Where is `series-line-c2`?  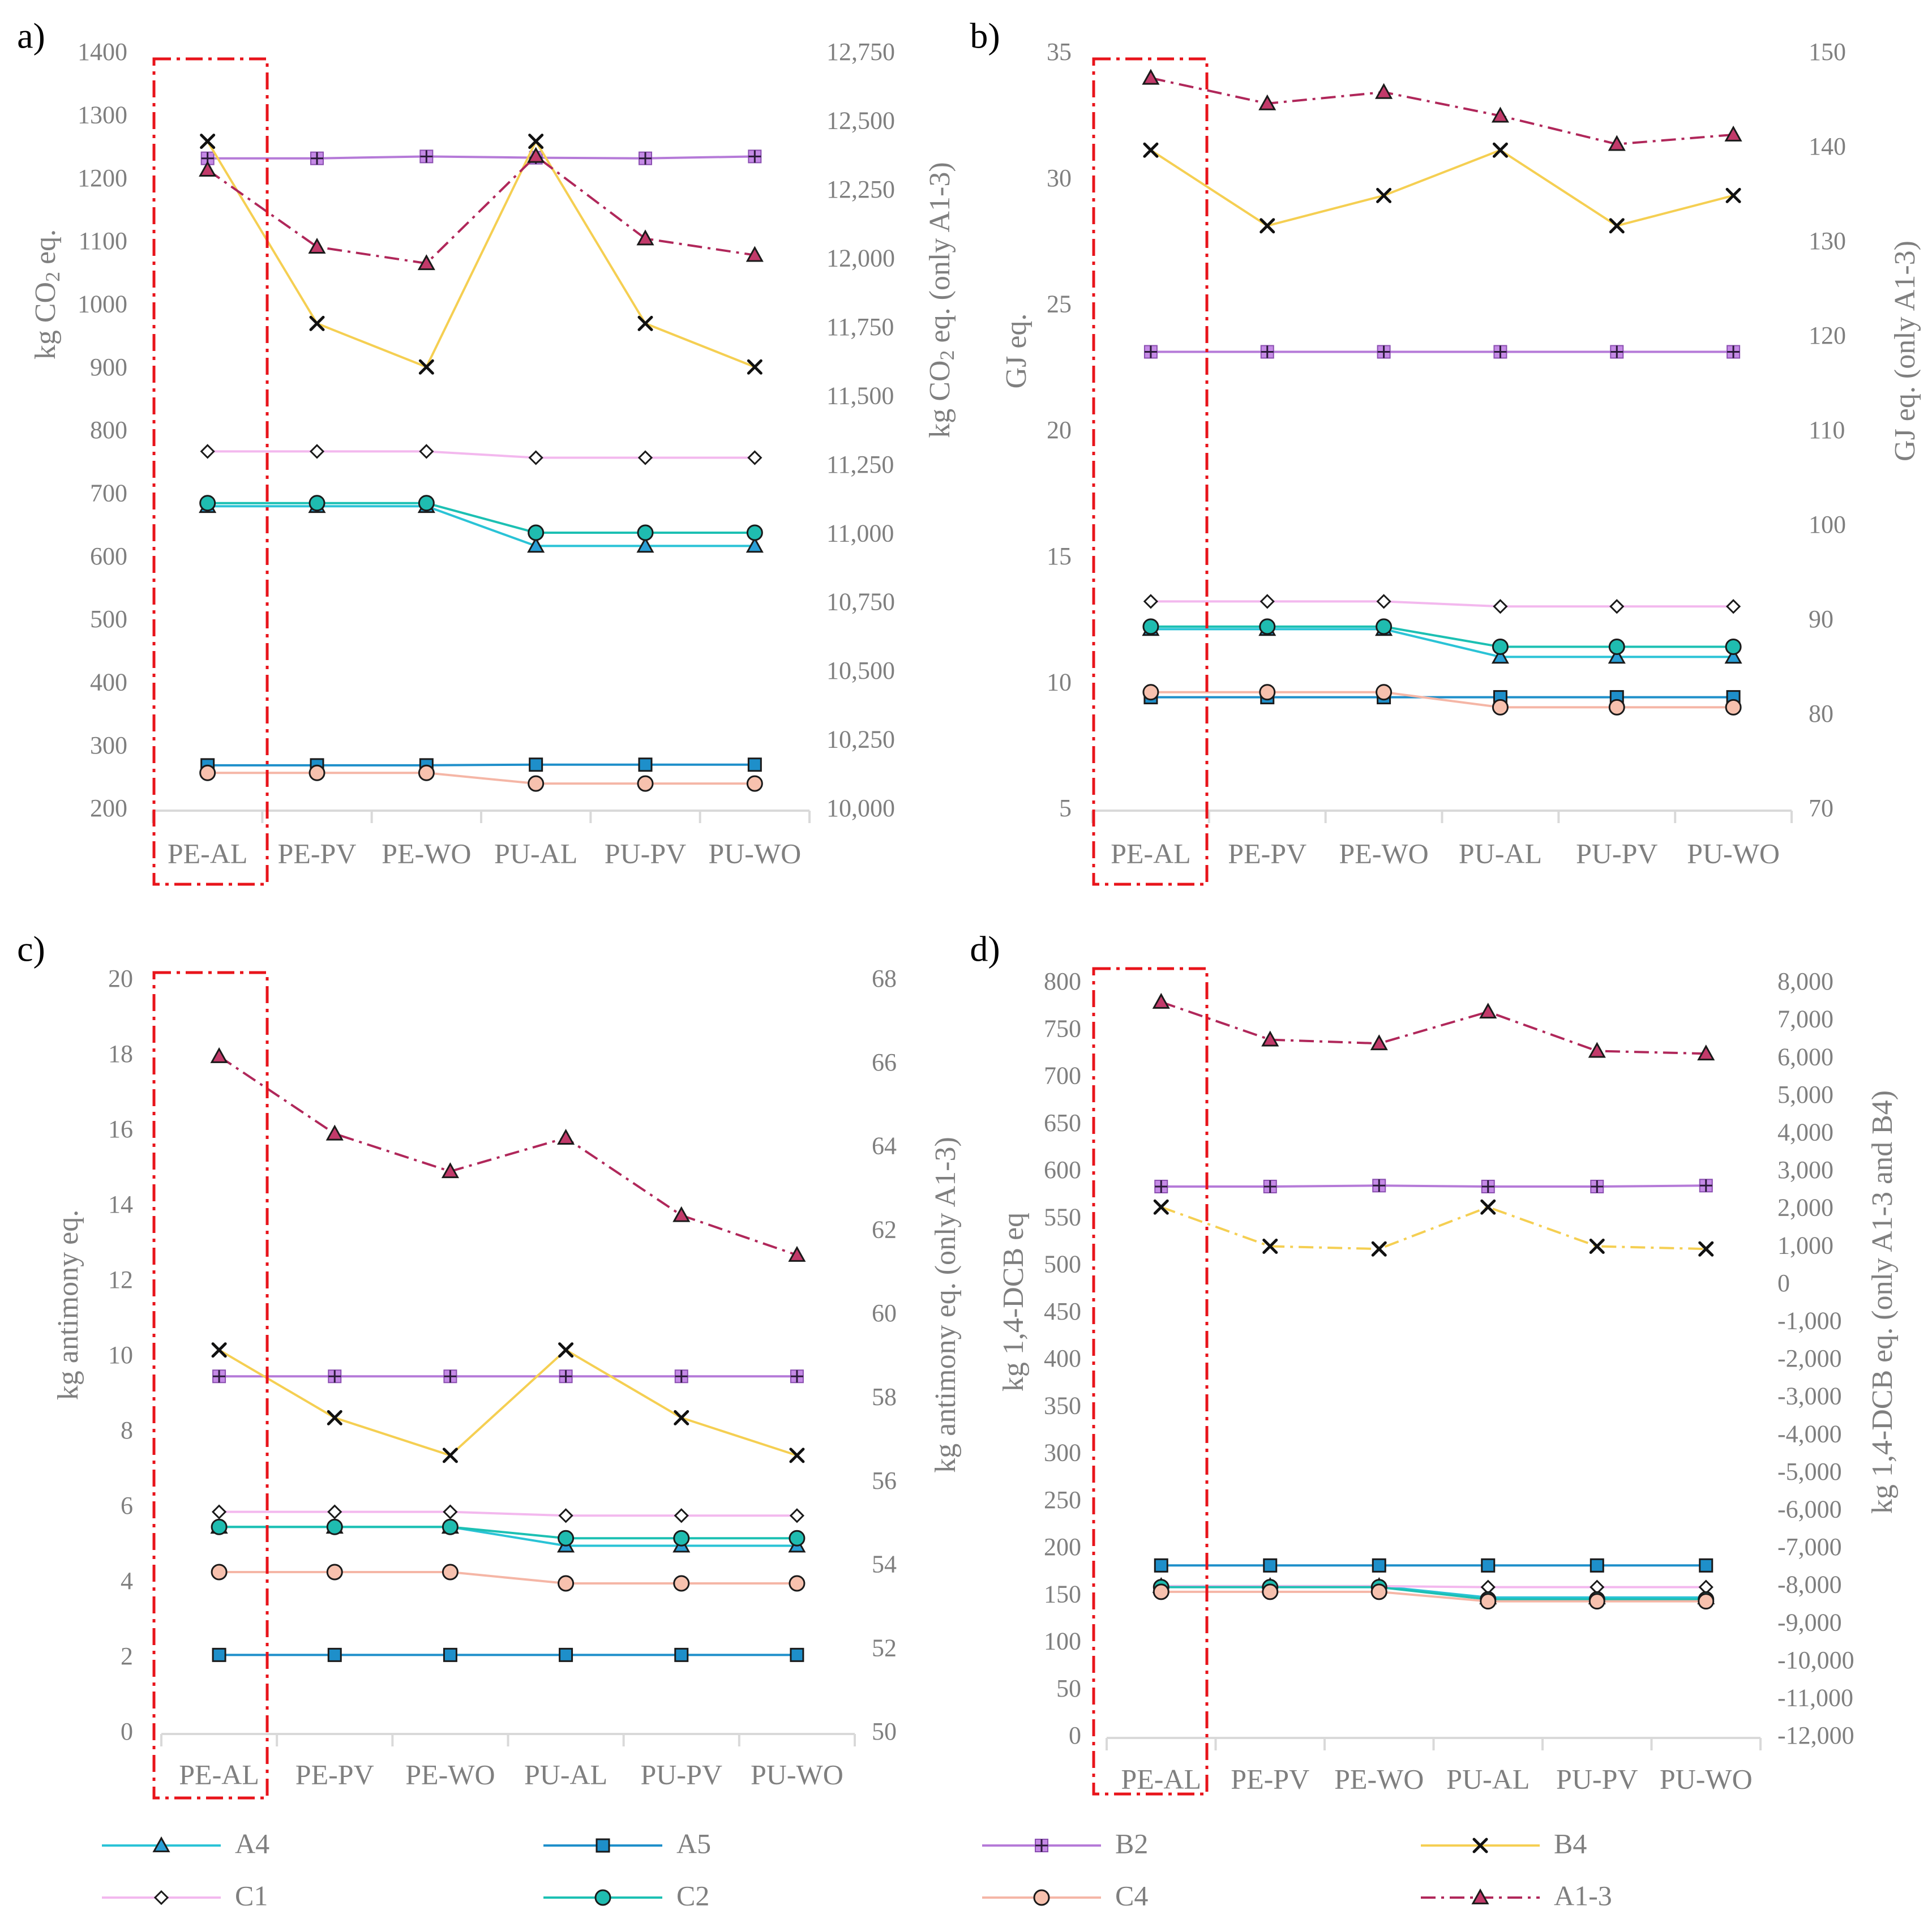
series-line-c2 is located at coordinates (481, 518).